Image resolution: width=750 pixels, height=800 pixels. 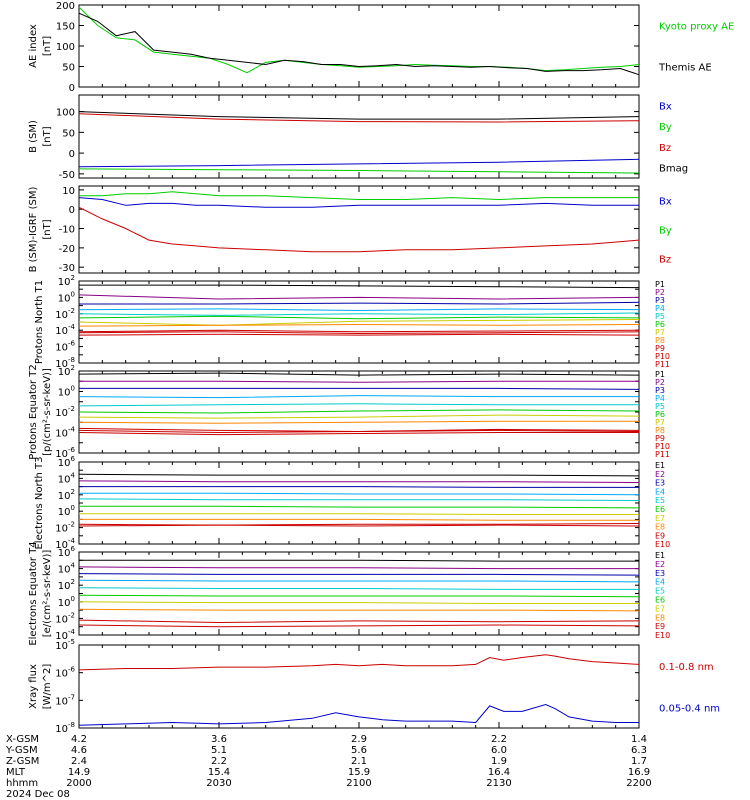 What do you see at coordinates (22, 761) in the screenshot?
I see `footer-row-label: Z-GSM` at bounding box center [22, 761].